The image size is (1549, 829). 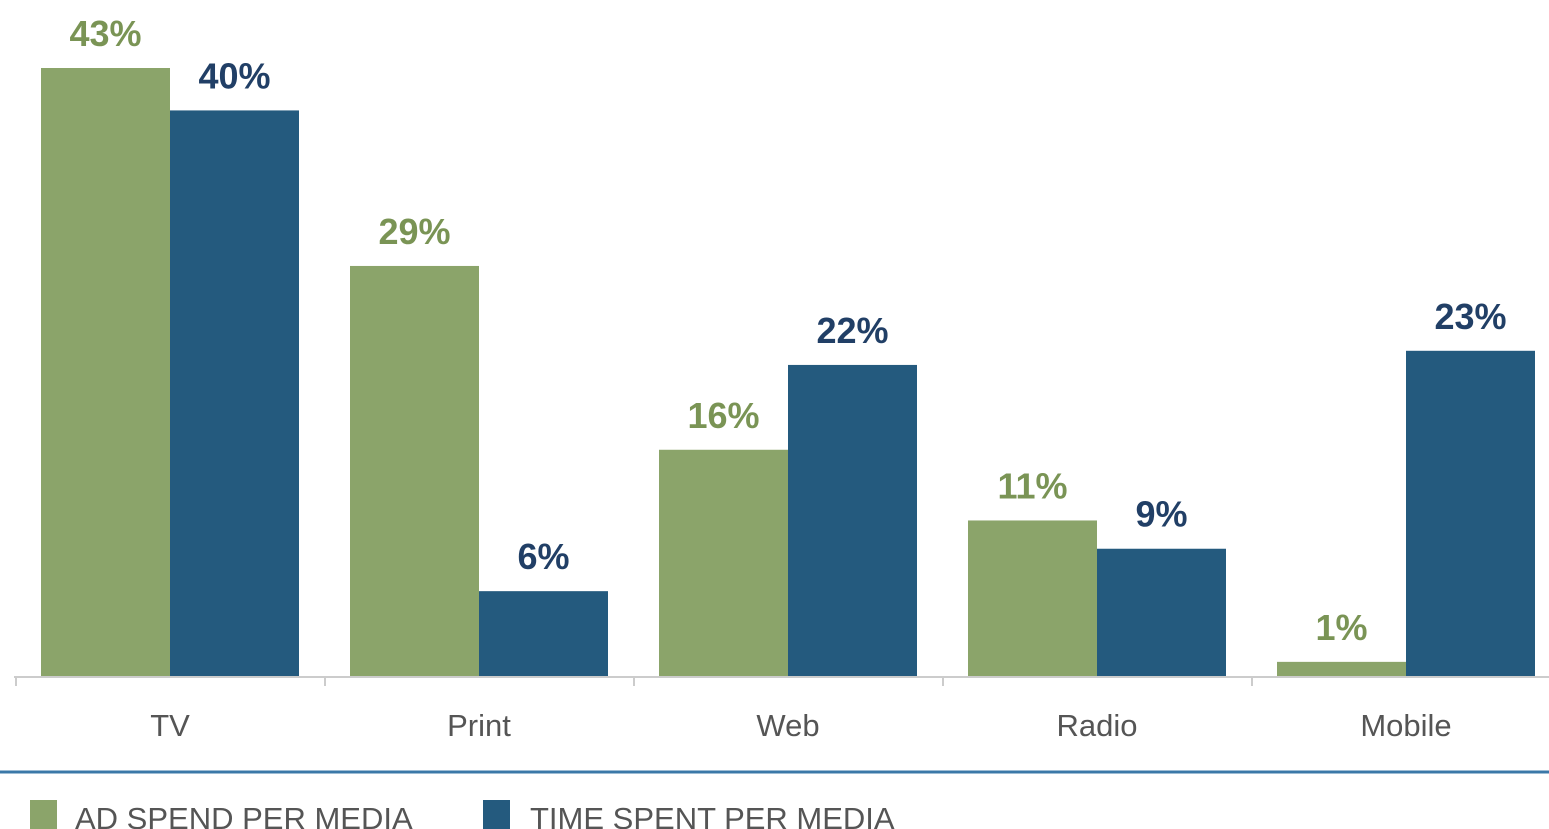 I want to click on data-label-radio-ad-spend: 11%, so click(x=1032, y=485).